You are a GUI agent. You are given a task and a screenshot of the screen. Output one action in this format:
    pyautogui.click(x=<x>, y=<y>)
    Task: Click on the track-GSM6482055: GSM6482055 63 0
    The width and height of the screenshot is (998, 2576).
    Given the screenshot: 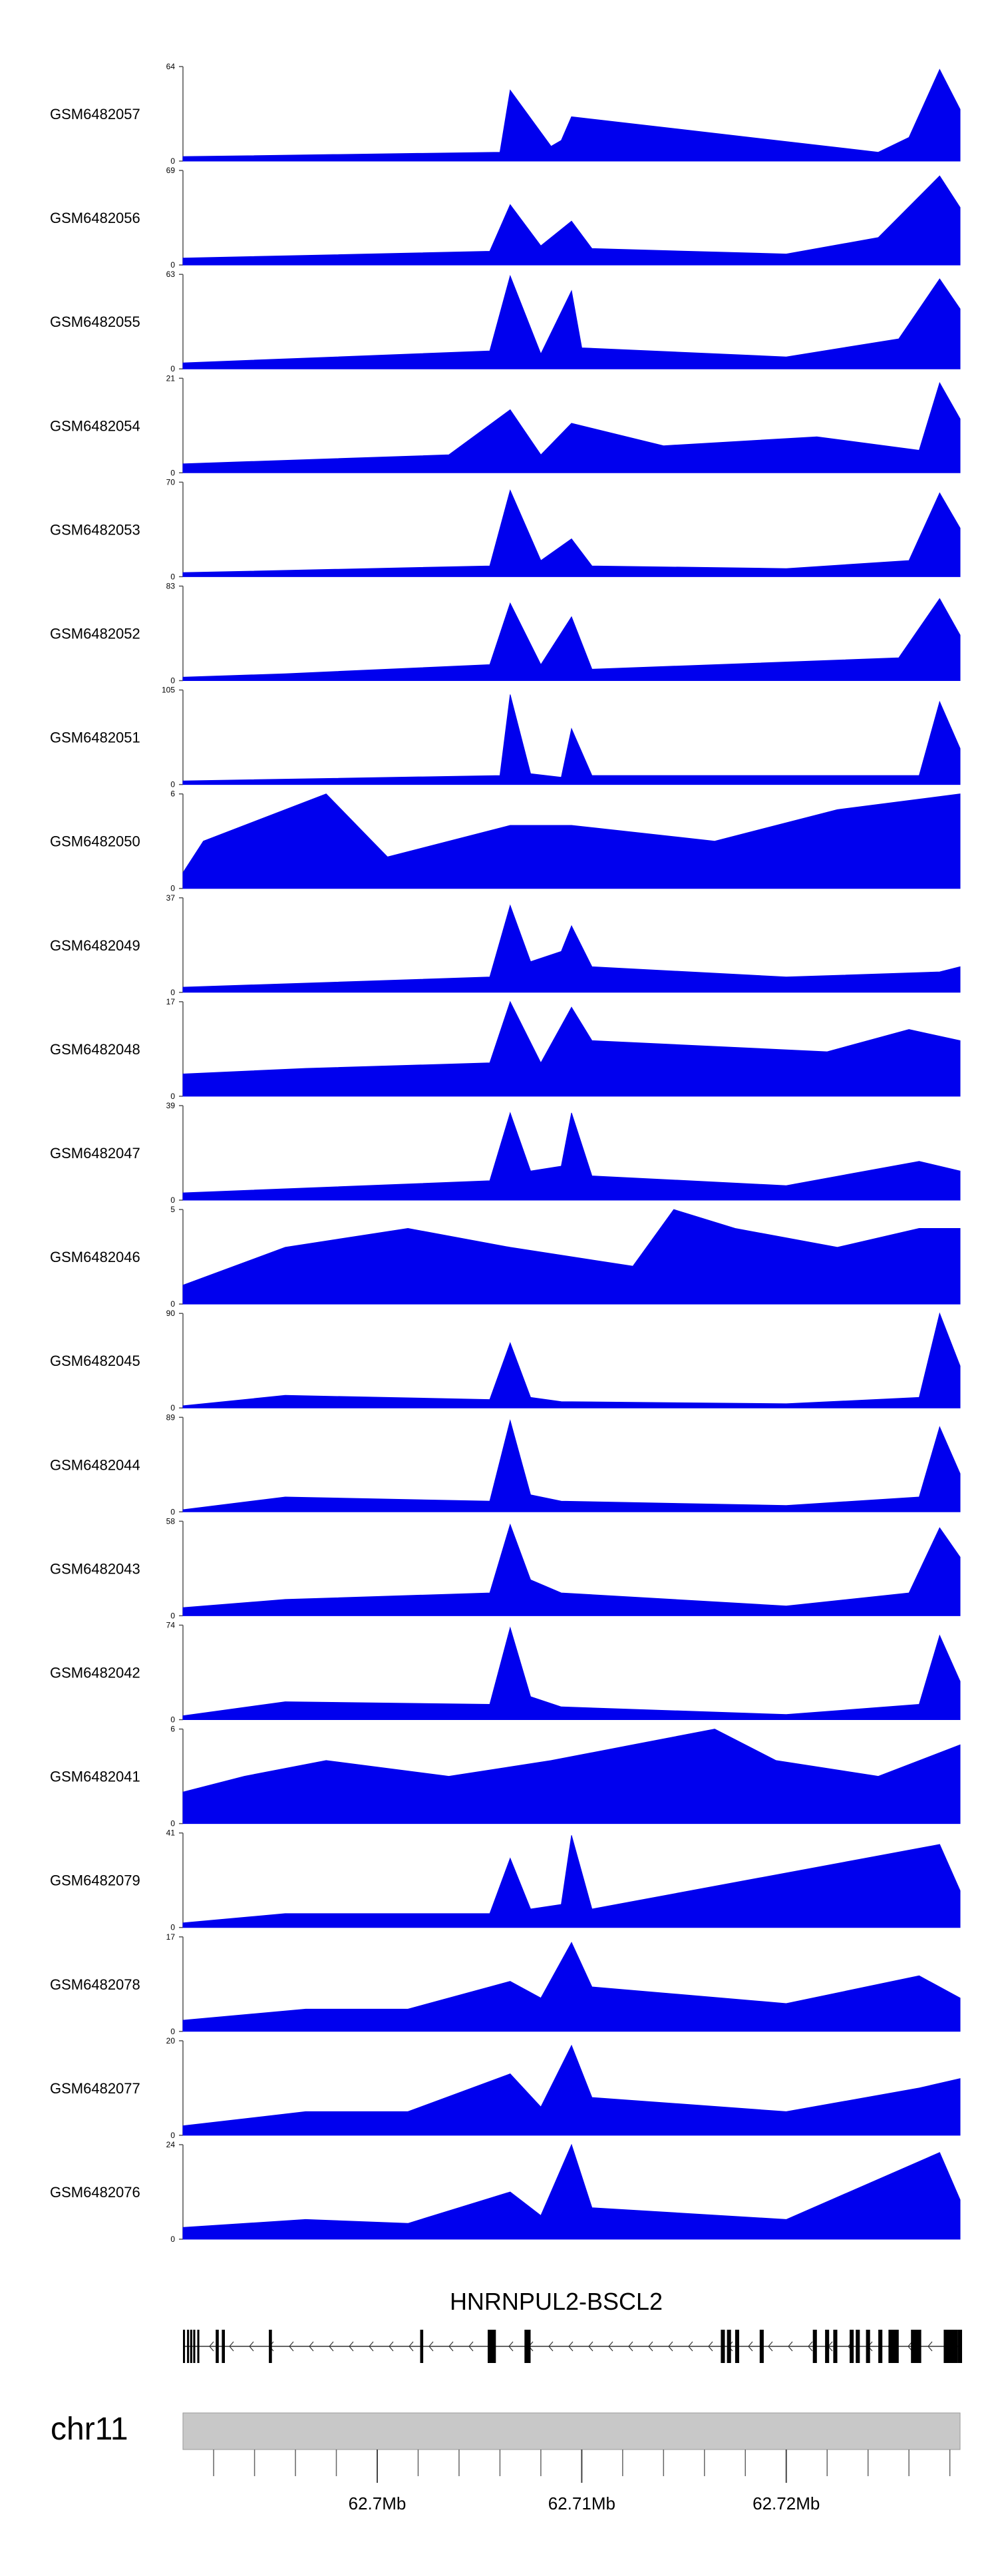 What is the action you would take?
    pyautogui.click(x=505, y=321)
    